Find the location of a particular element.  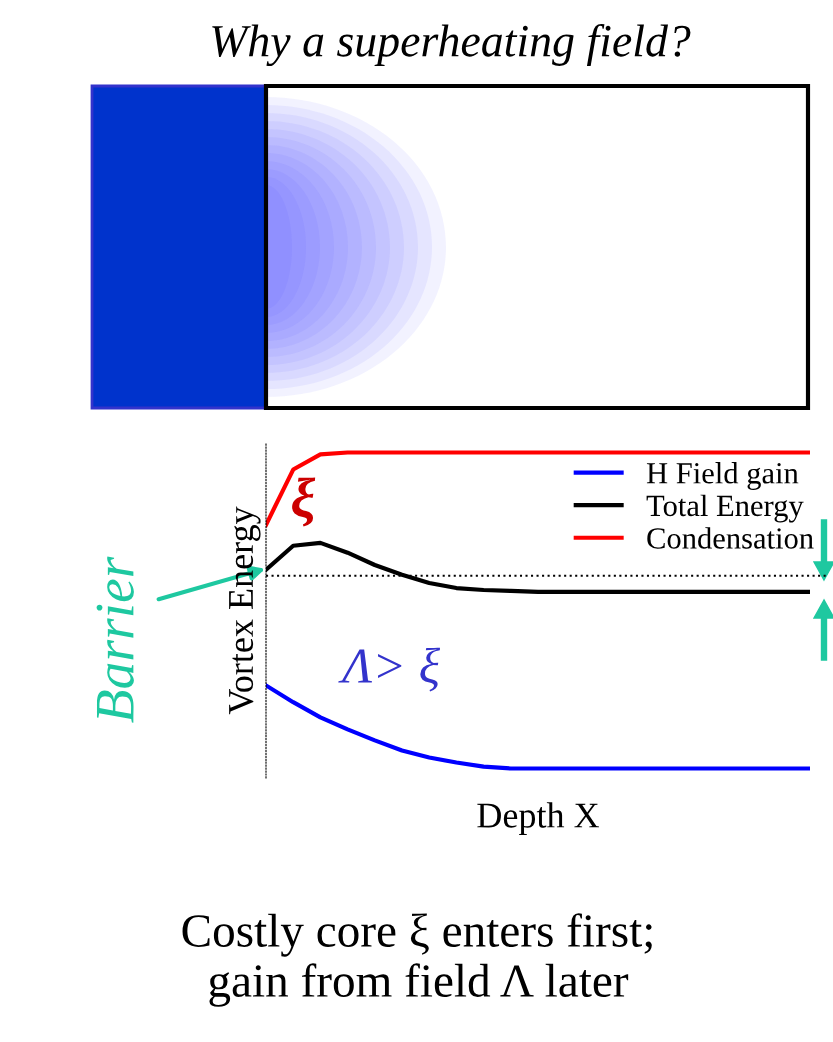

annotation: Λ> ξ is located at coordinates (389, 669).